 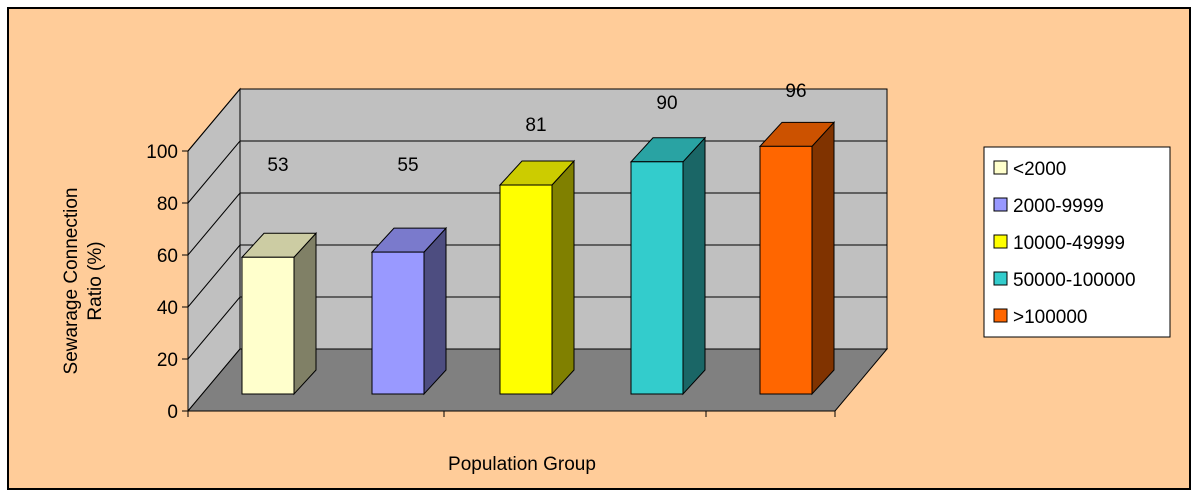 I want to click on y-tick-label: 20, so click(x=167, y=360).